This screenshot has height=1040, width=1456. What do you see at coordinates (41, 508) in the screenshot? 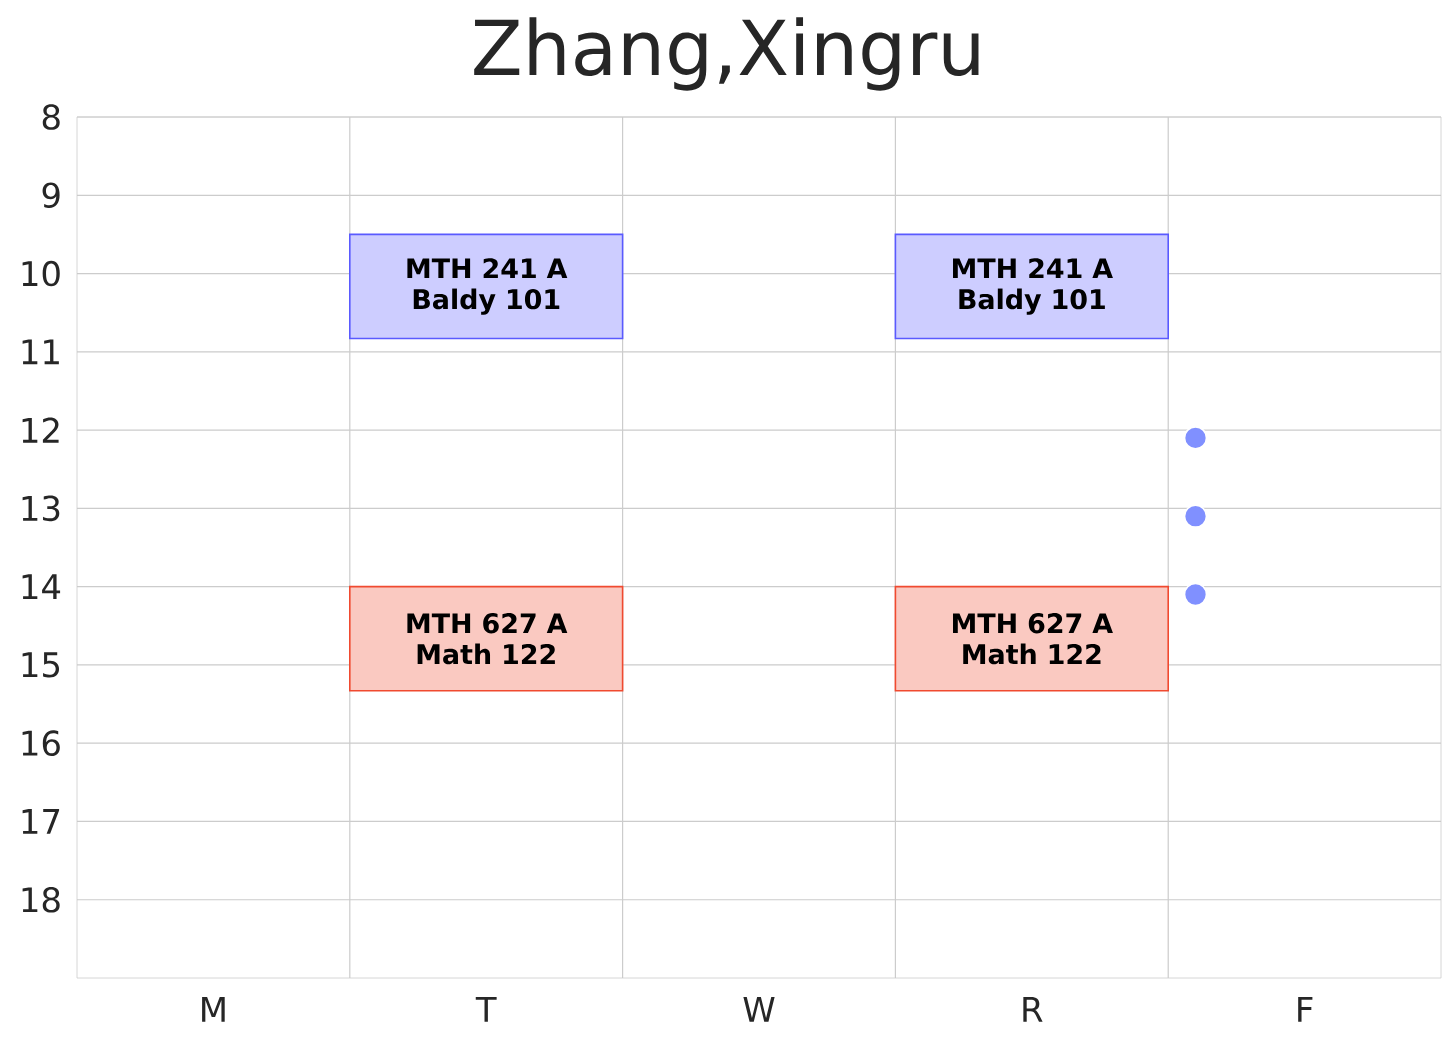
I see `y-tick-label: 13` at bounding box center [41, 508].